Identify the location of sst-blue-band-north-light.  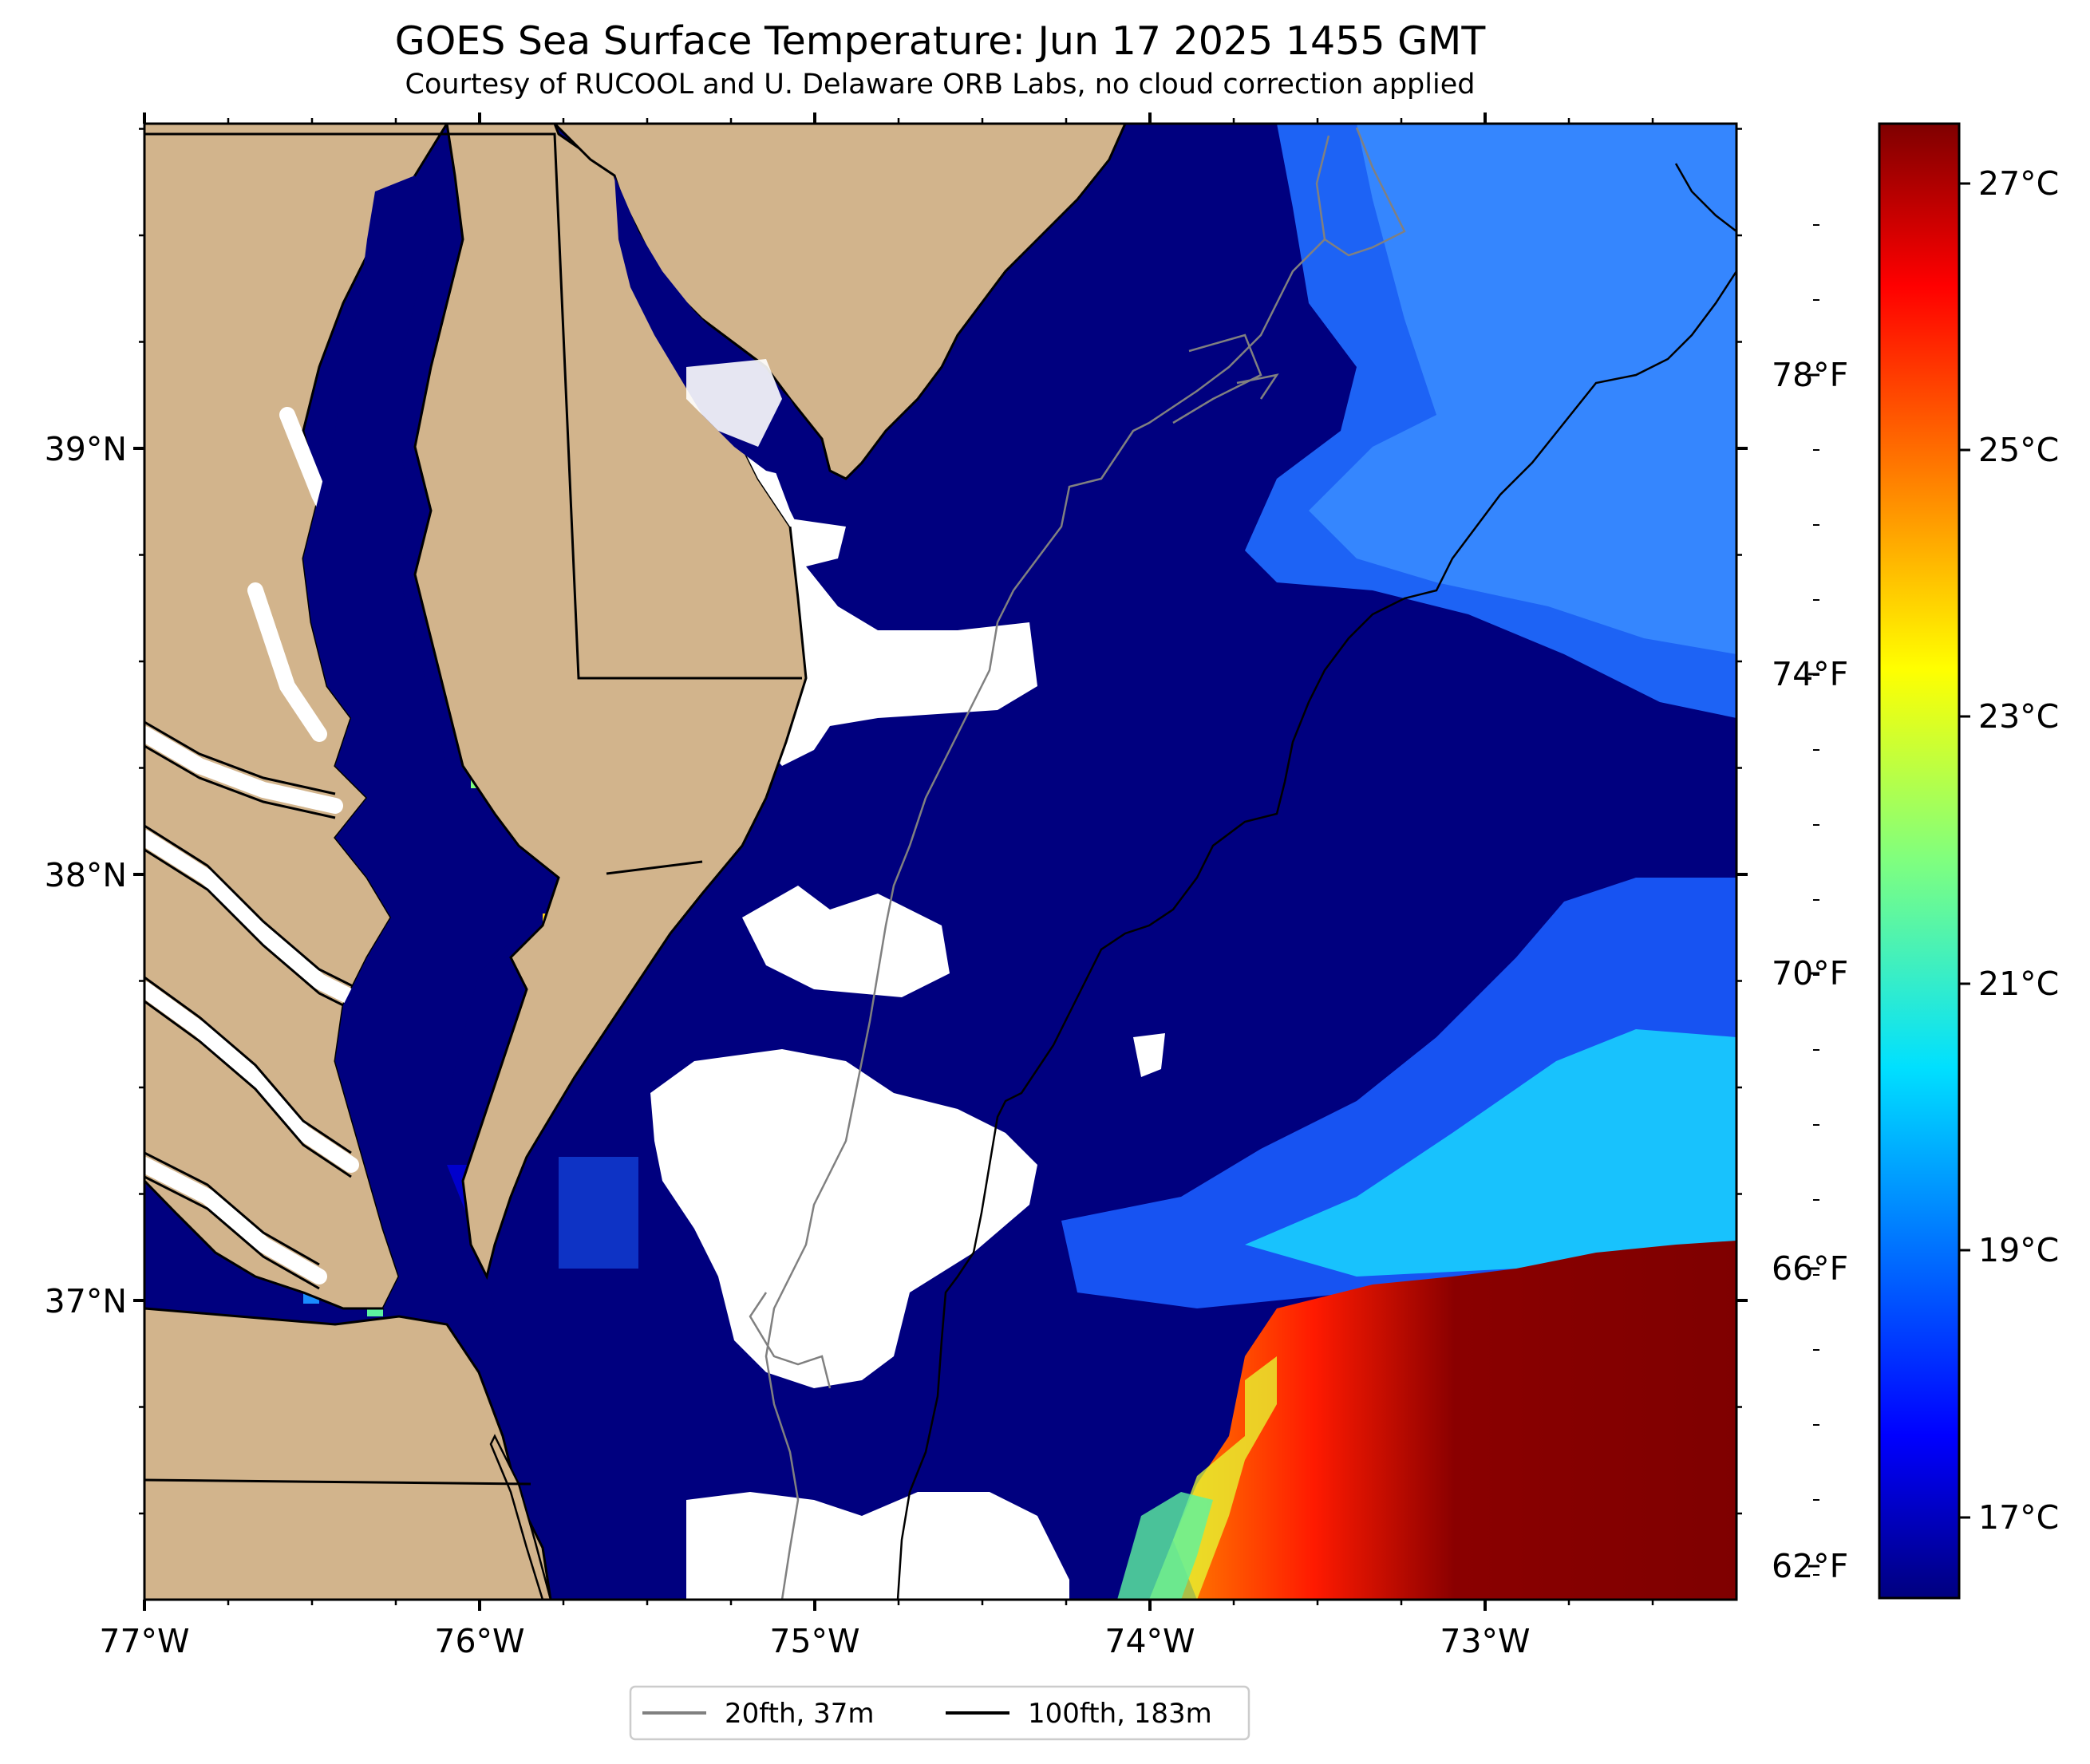
(1522, 389).